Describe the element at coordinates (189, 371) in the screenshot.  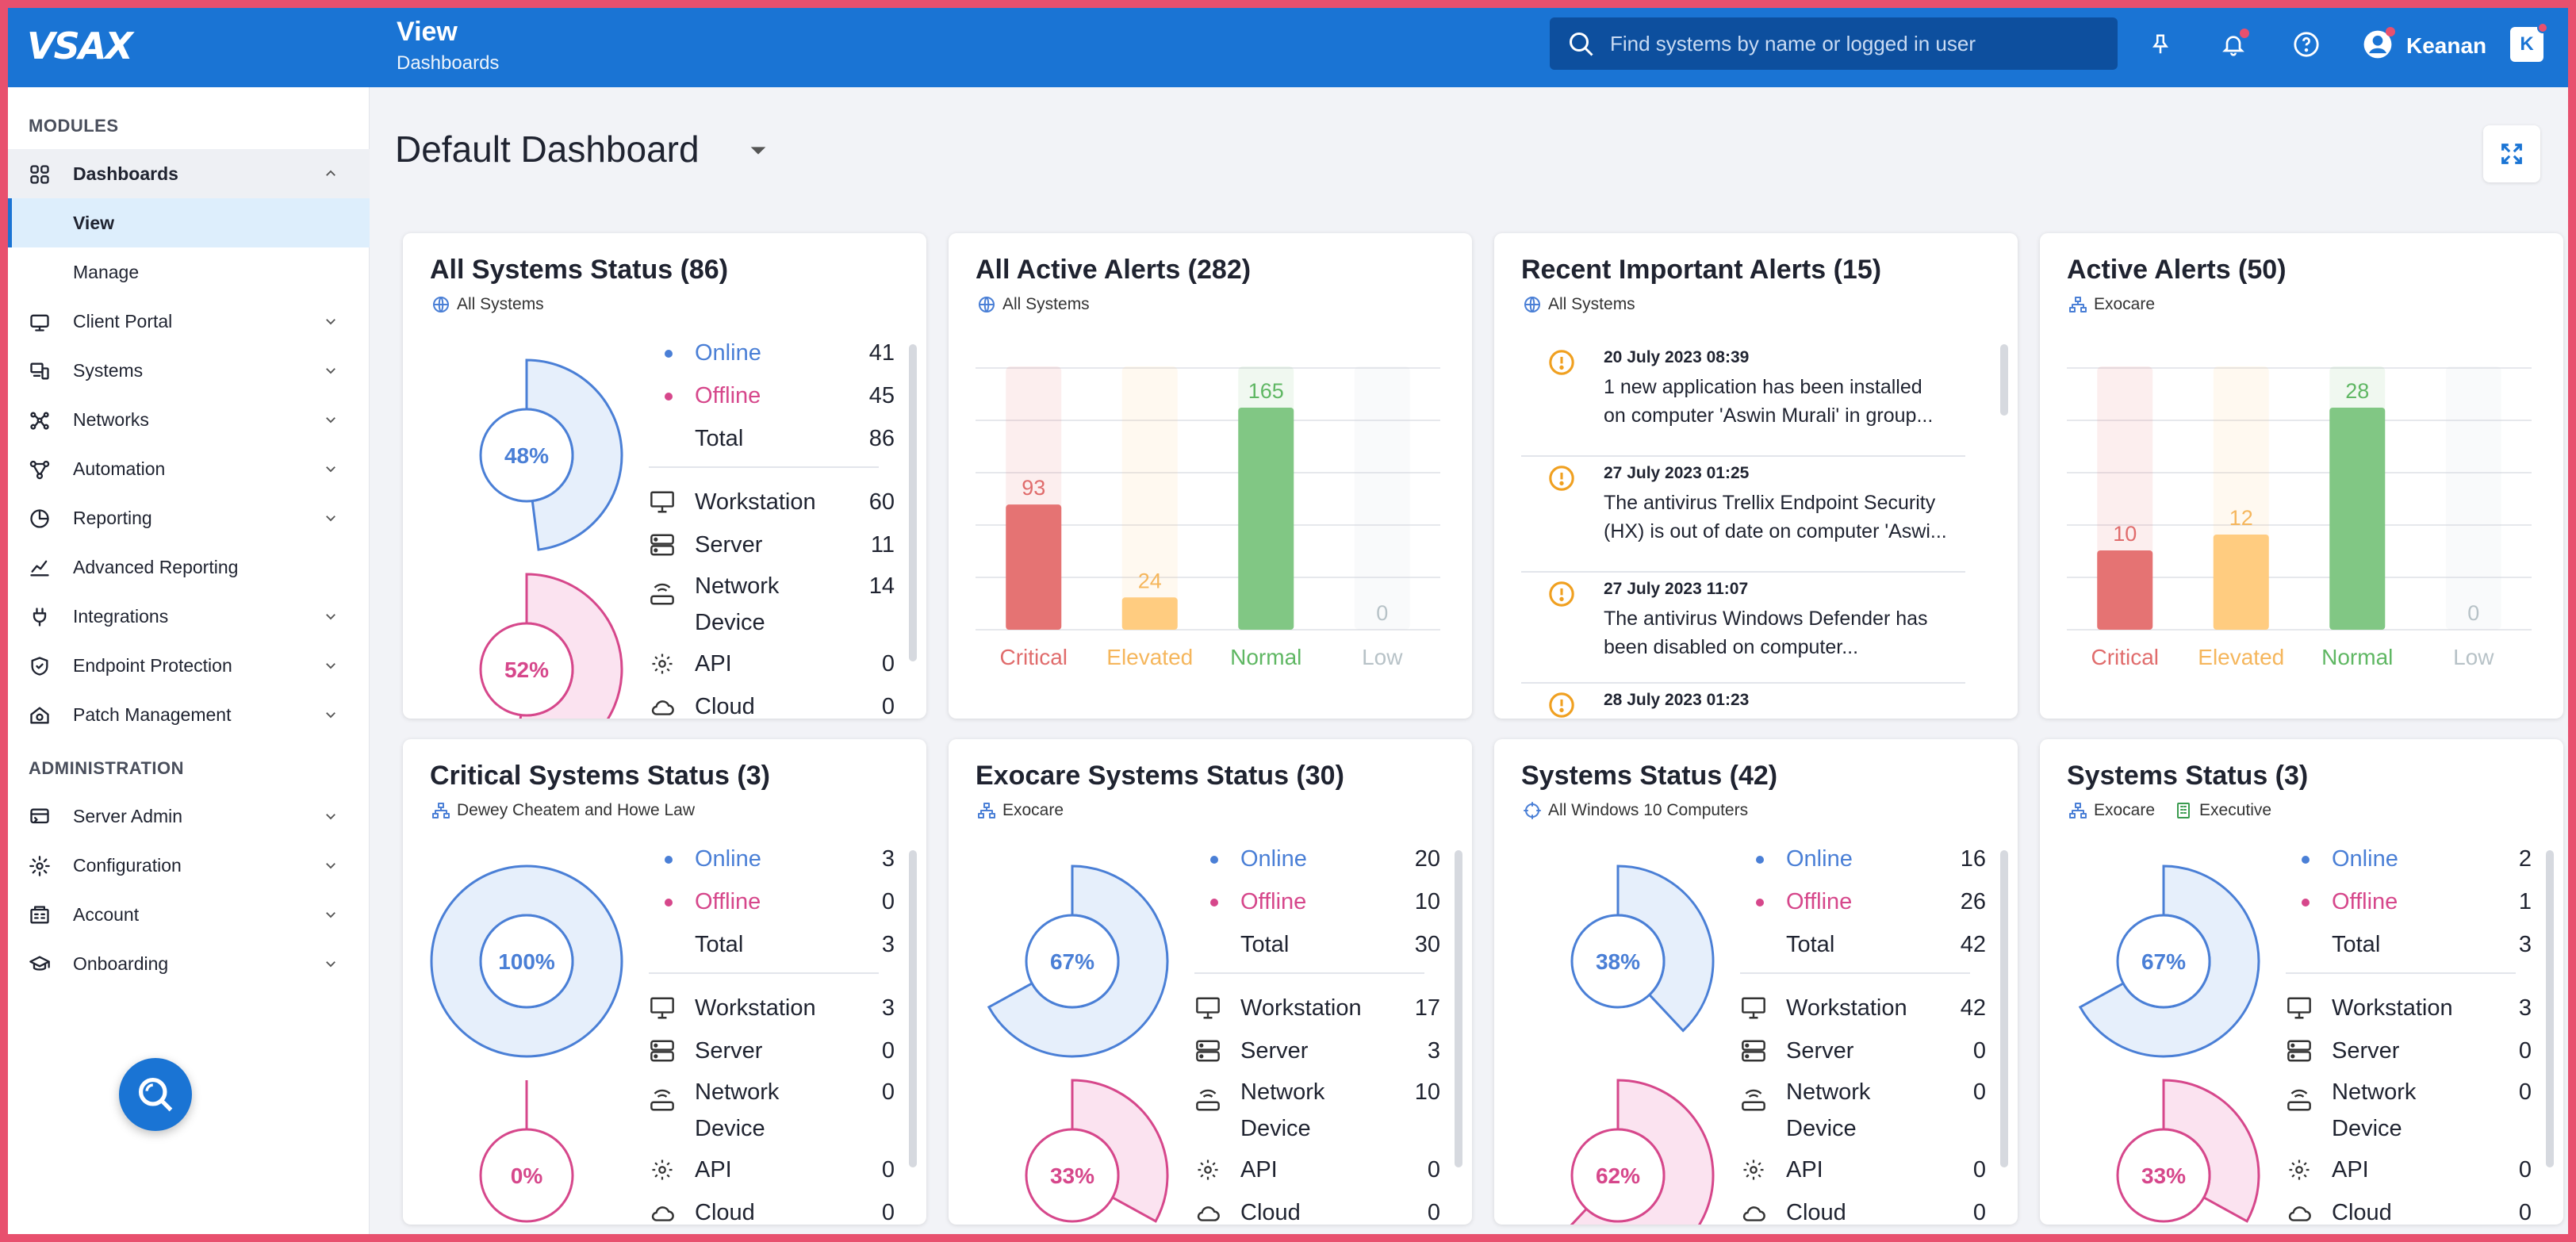
I see `sidebar-item-systems: Systems` at that location.